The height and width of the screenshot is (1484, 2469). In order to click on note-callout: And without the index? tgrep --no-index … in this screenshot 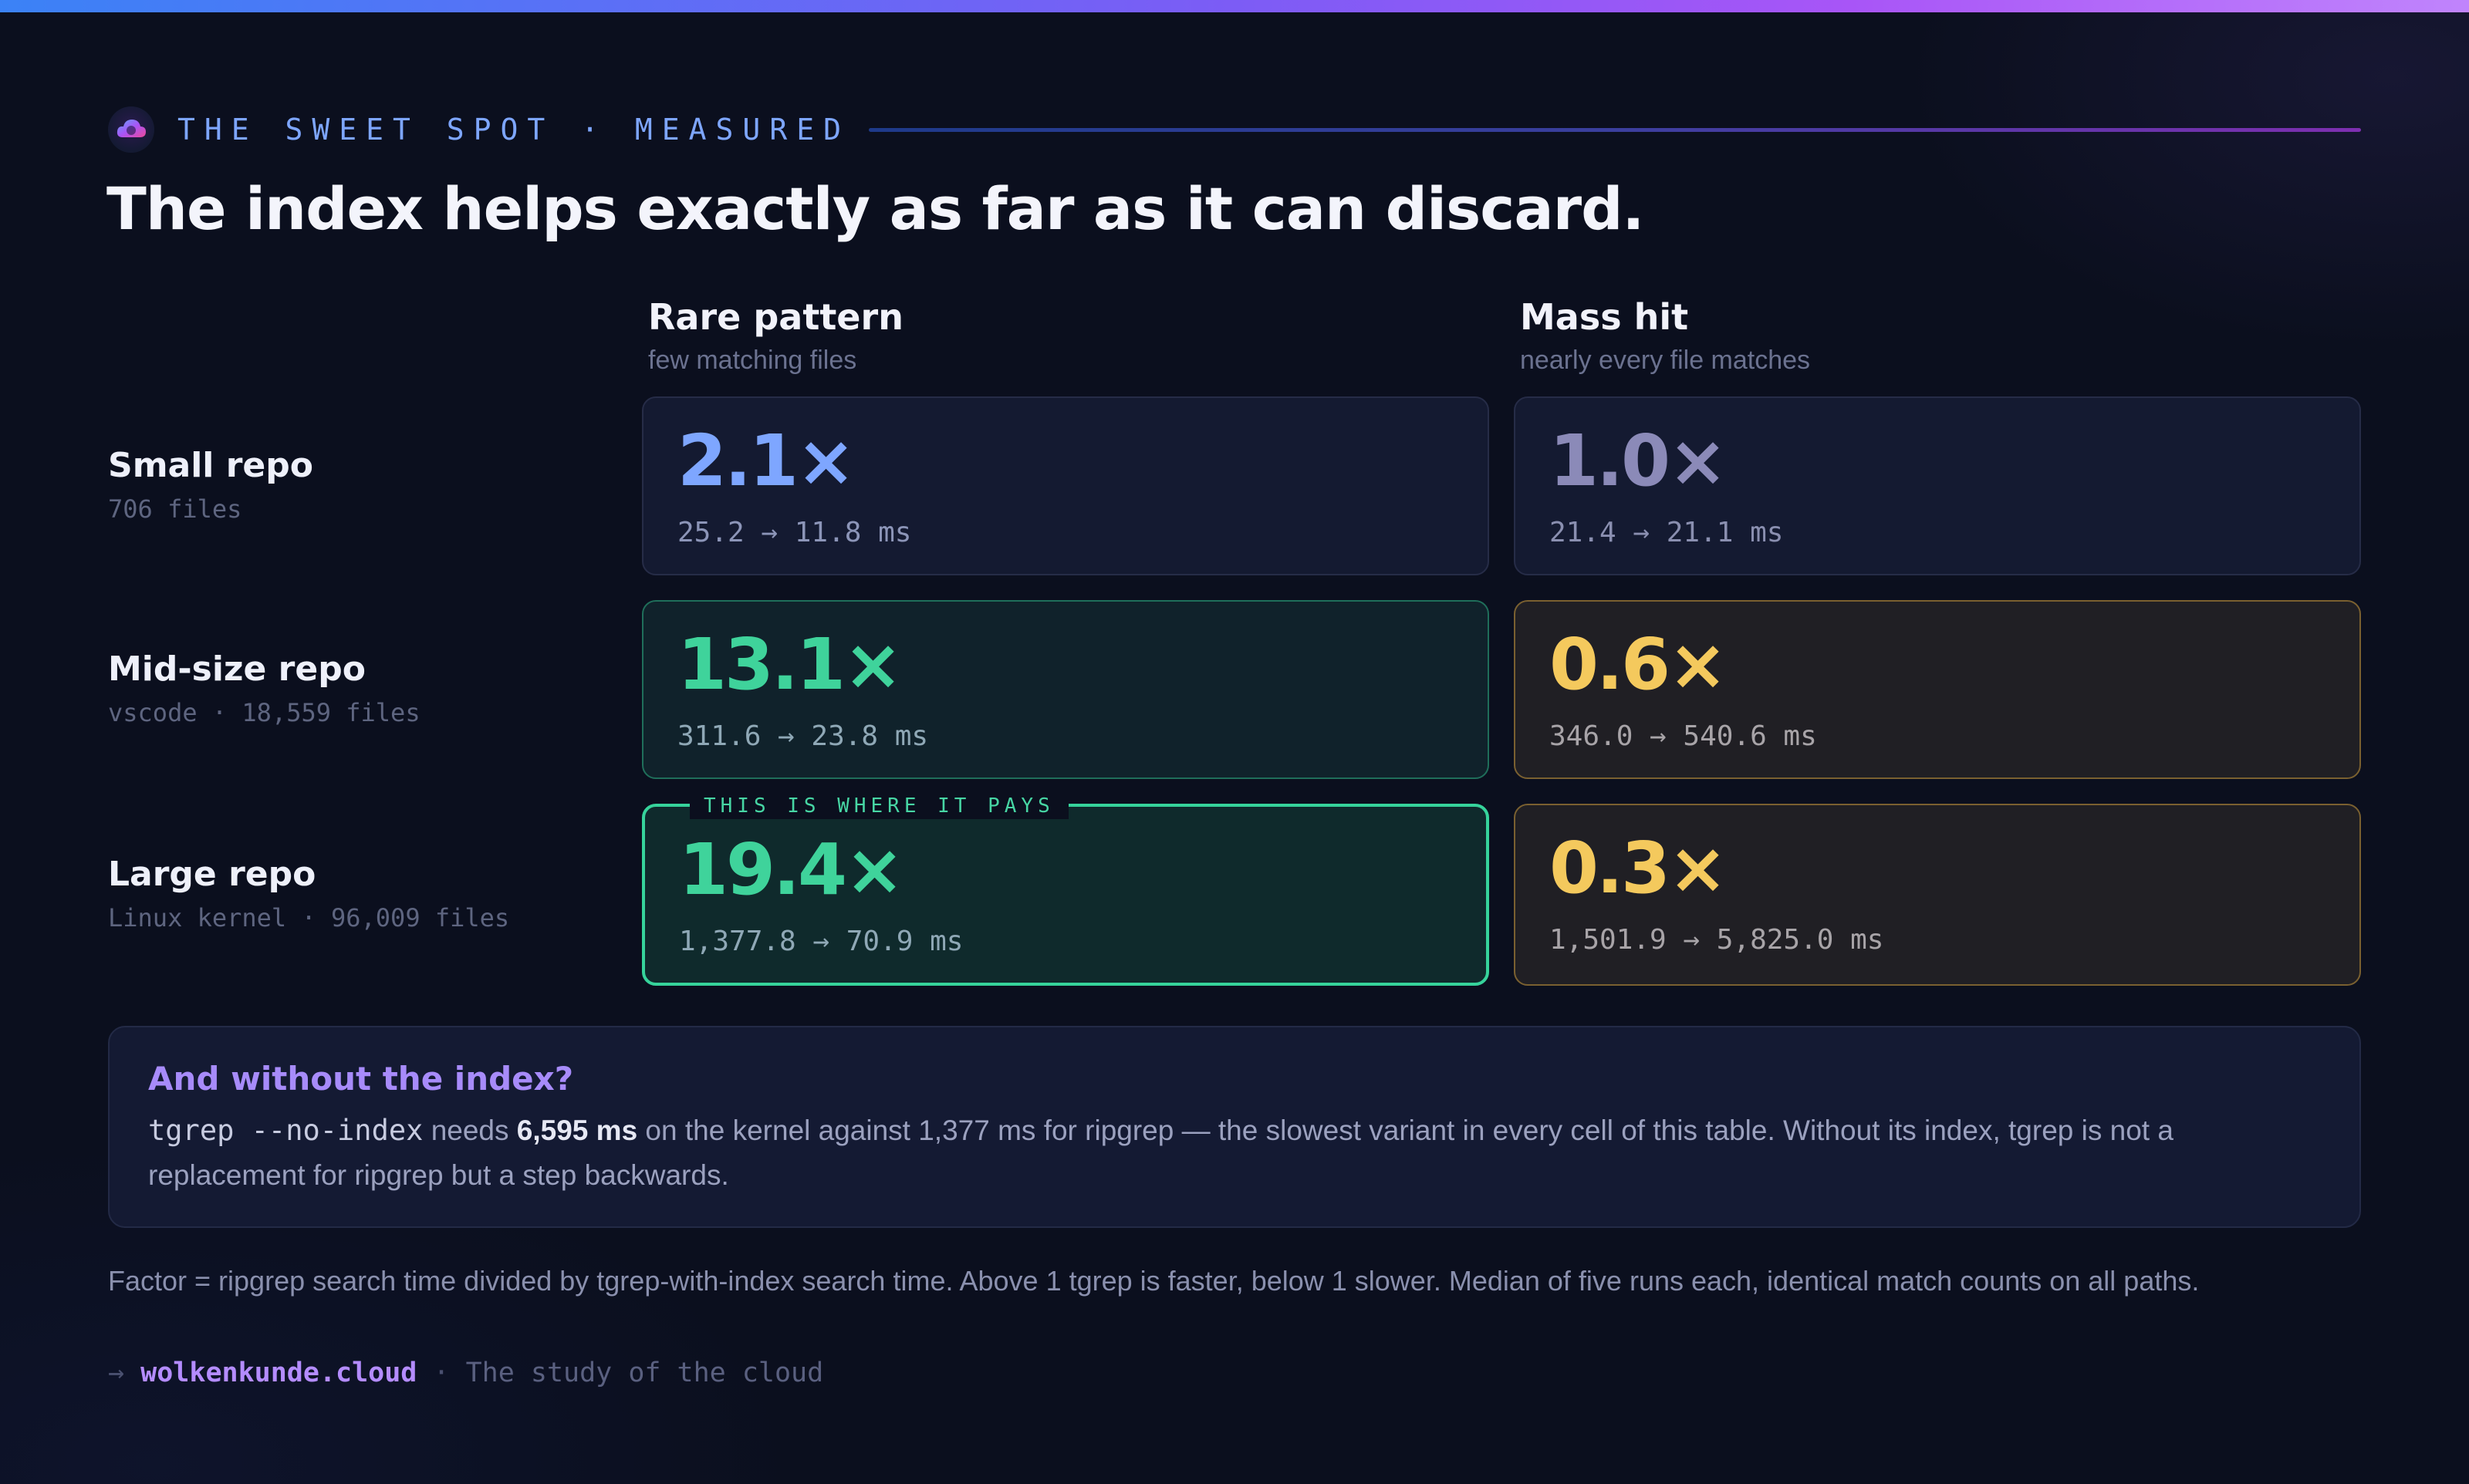, I will do `click(1234, 1127)`.